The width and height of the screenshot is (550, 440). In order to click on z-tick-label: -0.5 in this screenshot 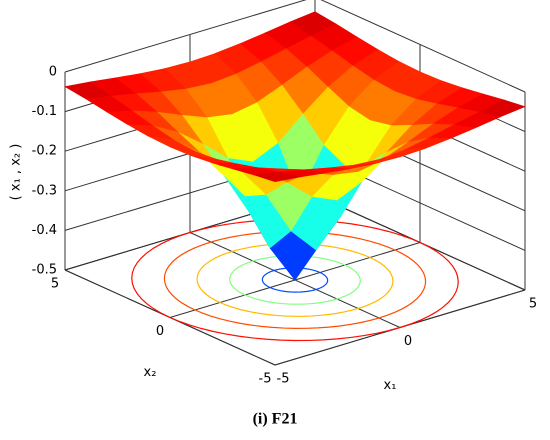, I will do `click(44, 270)`.